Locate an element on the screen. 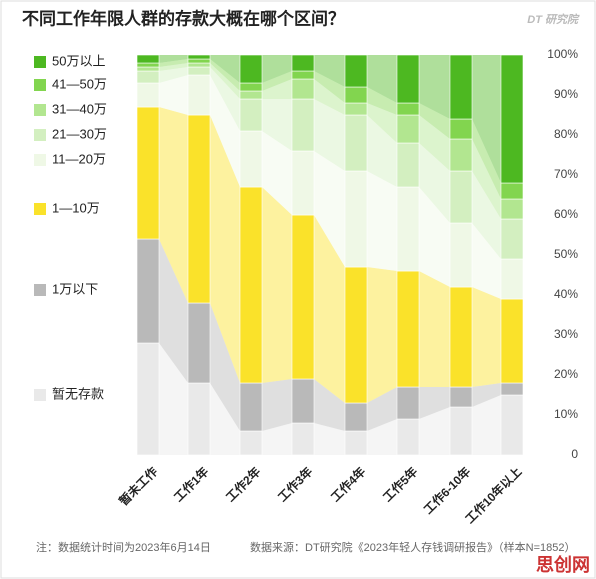  legend-label: 31—40万 is located at coordinates (79, 108).